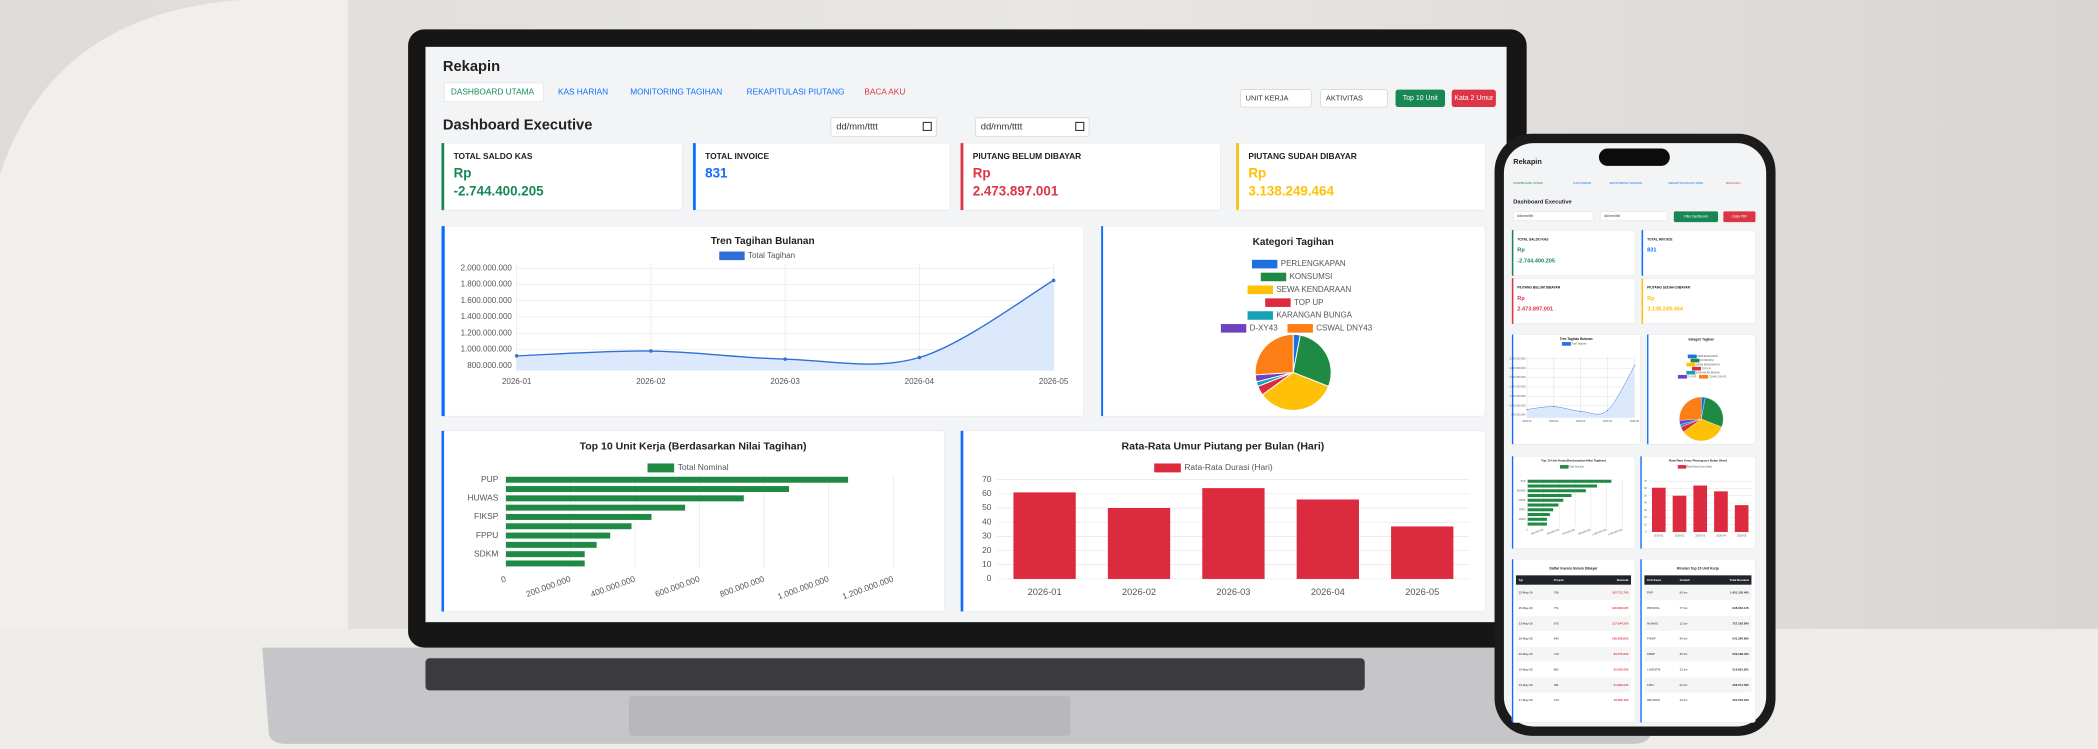 The width and height of the screenshot is (2098, 749). I want to click on select-label: UNIT KERJA, so click(1267, 97).